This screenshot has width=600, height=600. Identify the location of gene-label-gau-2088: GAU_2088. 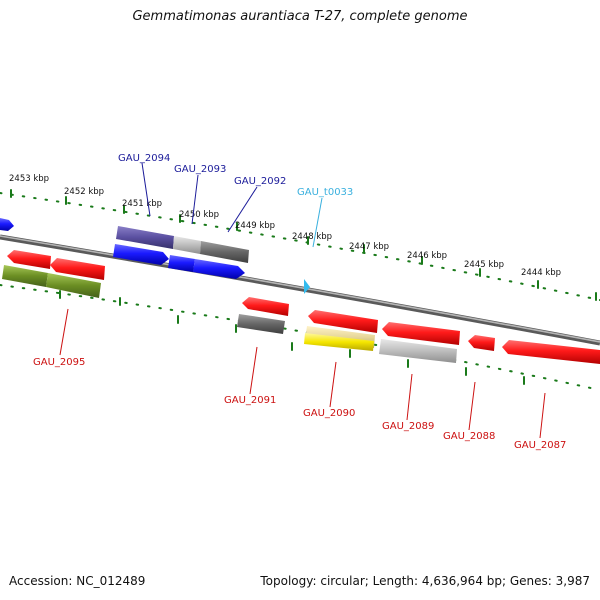
(469, 436).